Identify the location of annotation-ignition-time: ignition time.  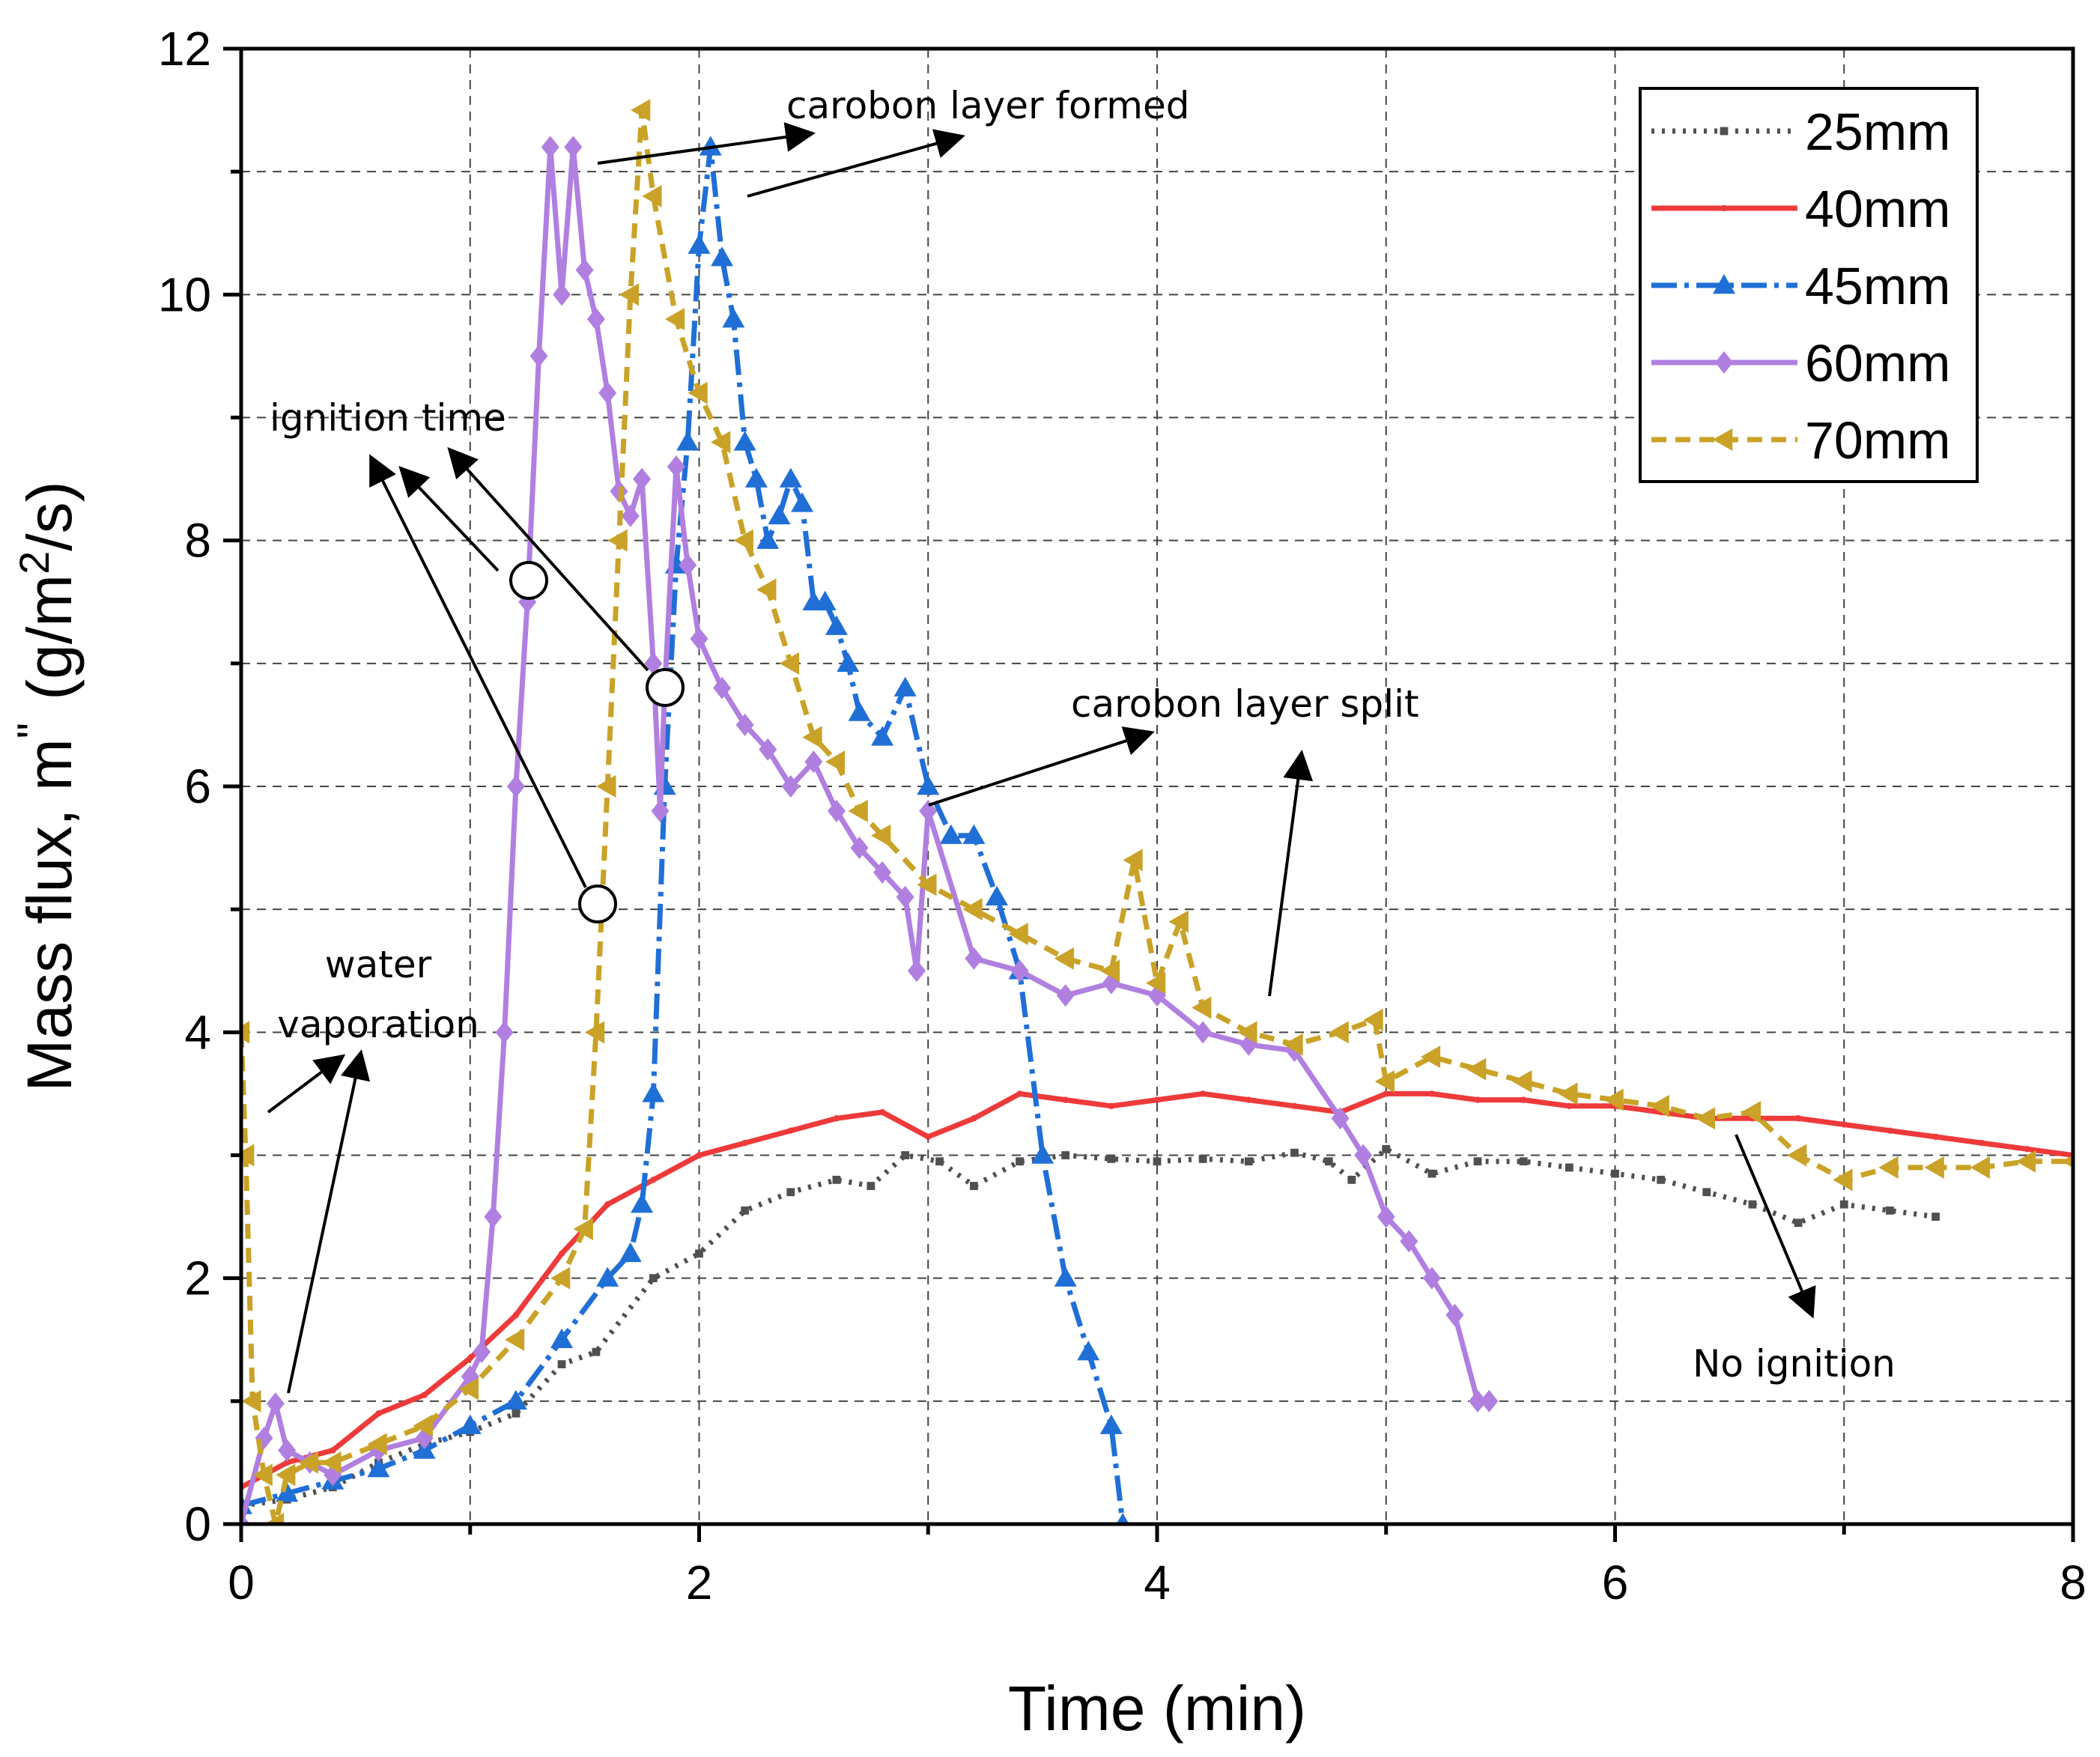
(388, 418).